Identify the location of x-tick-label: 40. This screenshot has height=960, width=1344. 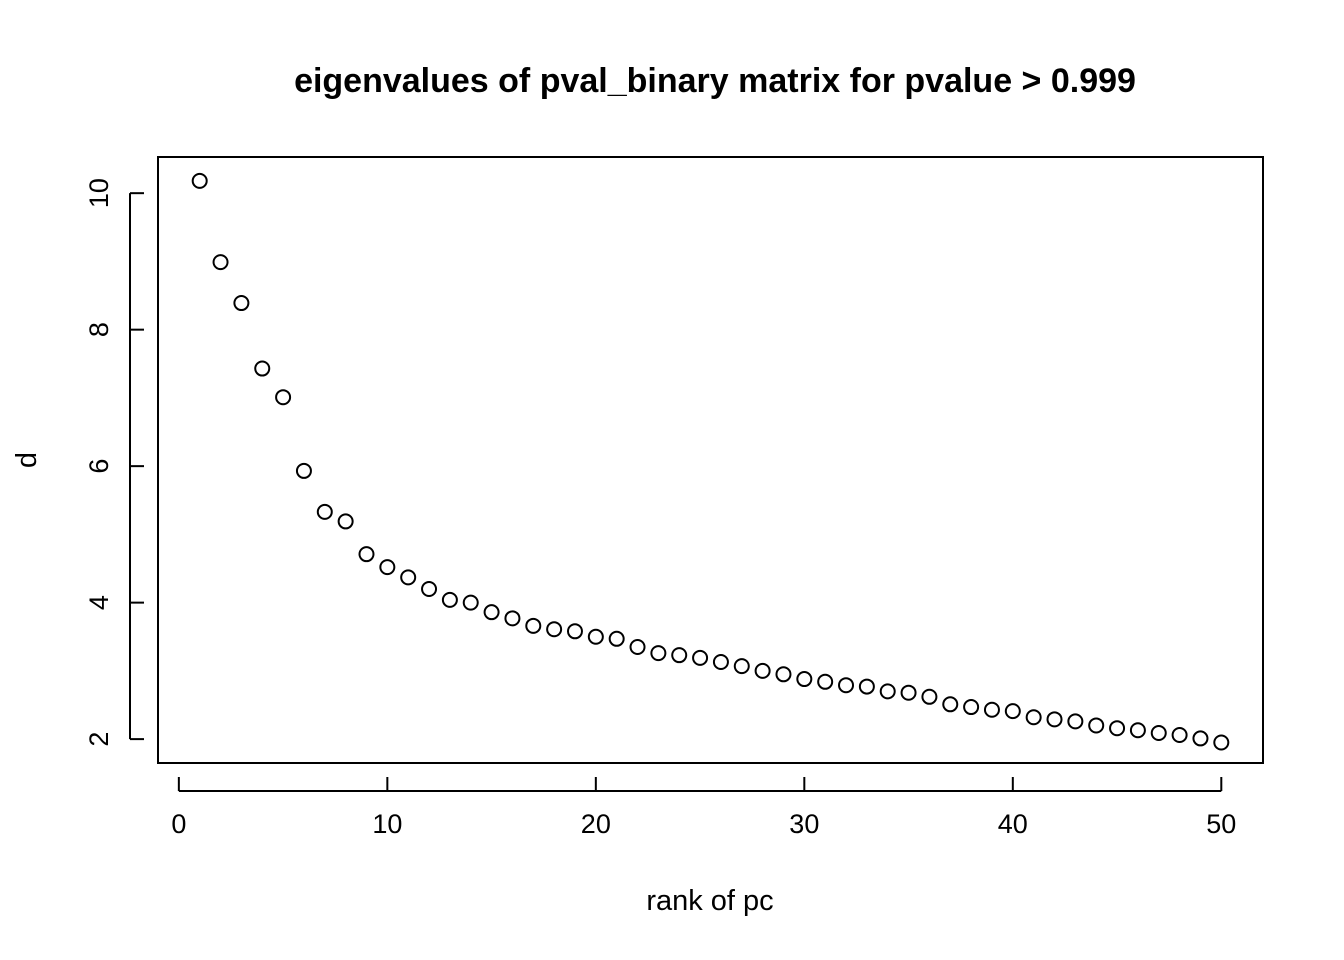
(1013, 824).